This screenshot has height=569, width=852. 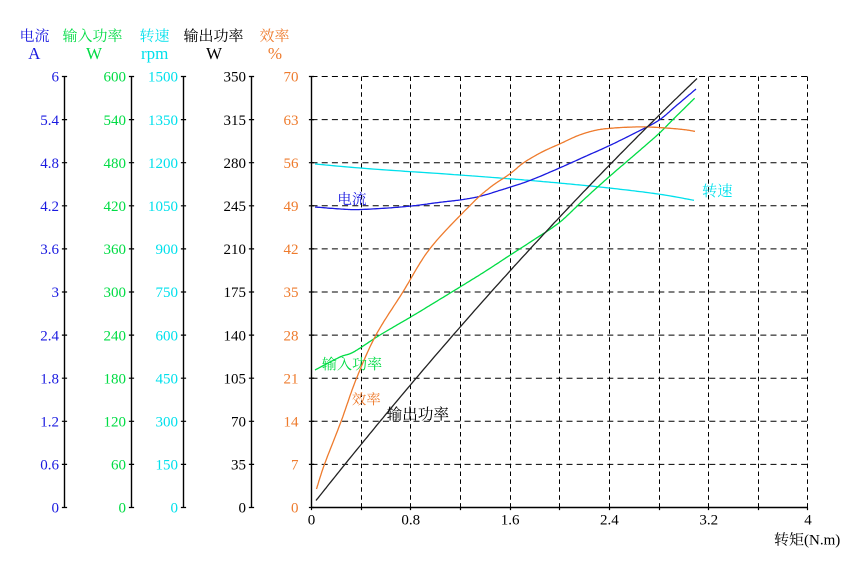 What do you see at coordinates (410, 521) in the screenshot?
I see `svg-text: 0.8` at bounding box center [410, 521].